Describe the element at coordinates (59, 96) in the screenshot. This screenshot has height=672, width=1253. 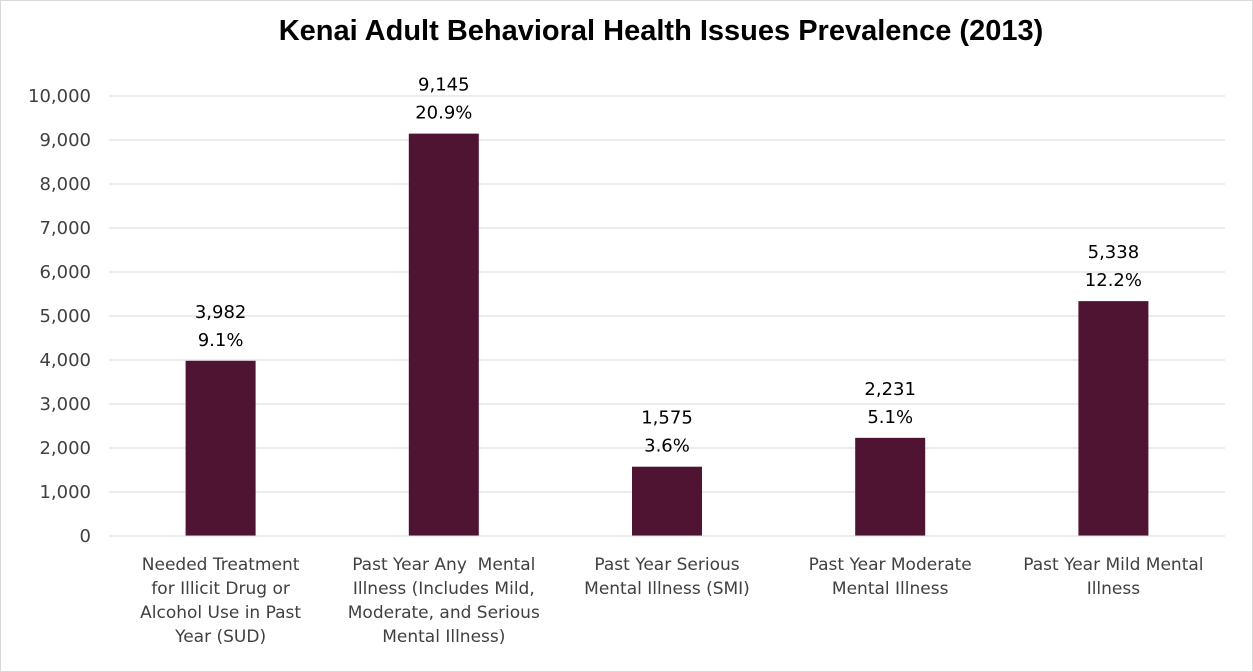
I see `y-tick-label: 10,000` at that location.